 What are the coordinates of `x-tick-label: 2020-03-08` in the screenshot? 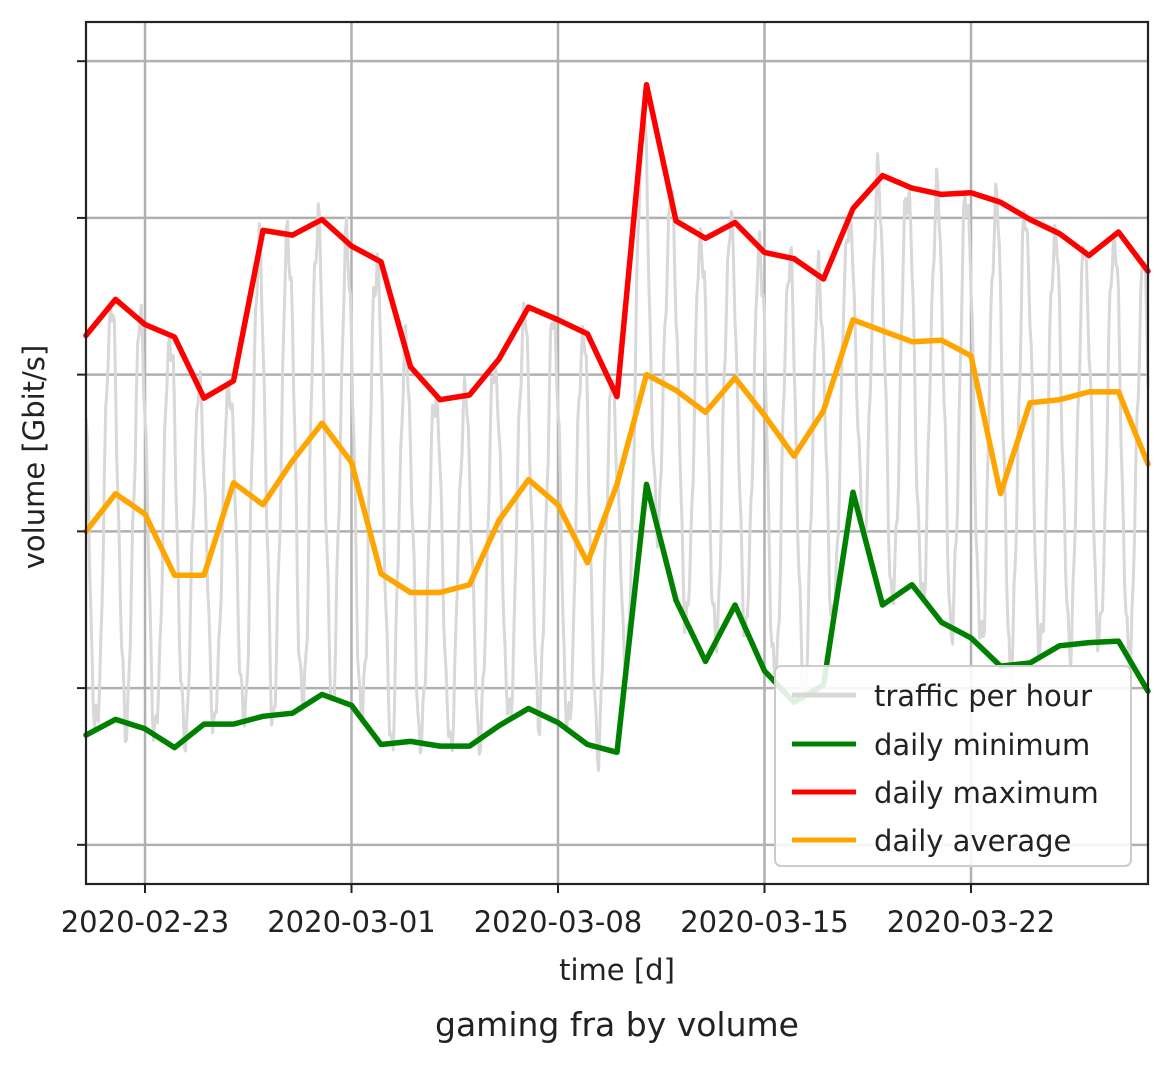 It's located at (558, 922).